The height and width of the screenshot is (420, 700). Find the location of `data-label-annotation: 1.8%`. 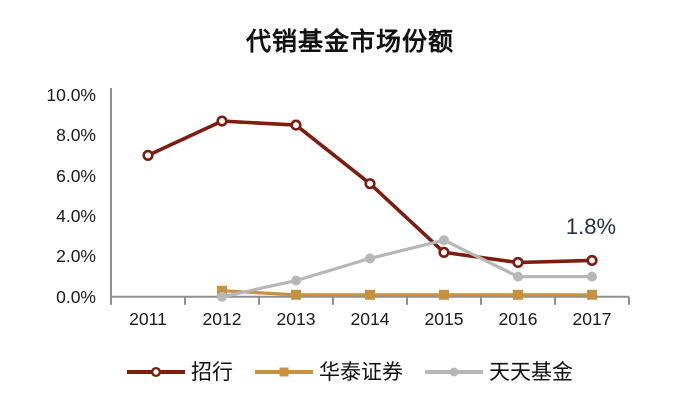

data-label-annotation: 1.8% is located at coordinates (591, 226).